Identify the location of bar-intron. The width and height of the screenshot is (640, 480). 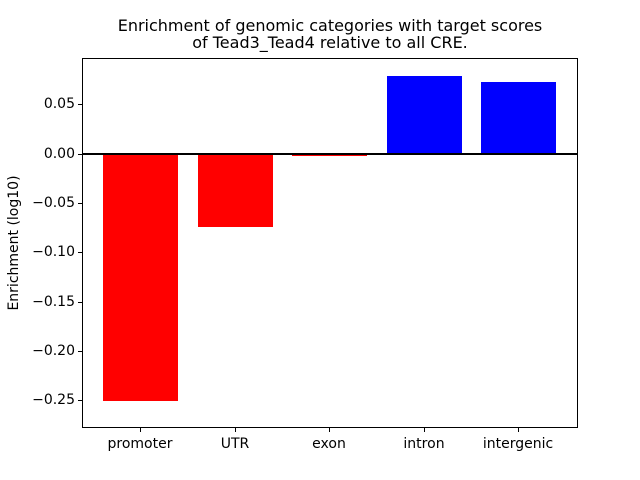
(424, 114).